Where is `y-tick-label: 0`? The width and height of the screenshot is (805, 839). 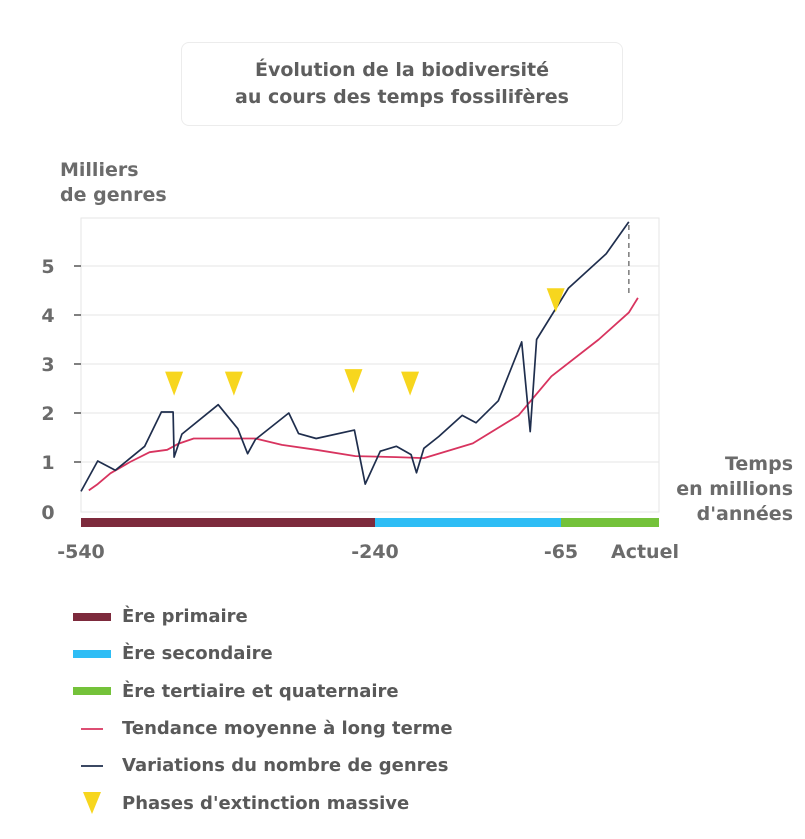 y-tick-label: 0 is located at coordinates (47, 513).